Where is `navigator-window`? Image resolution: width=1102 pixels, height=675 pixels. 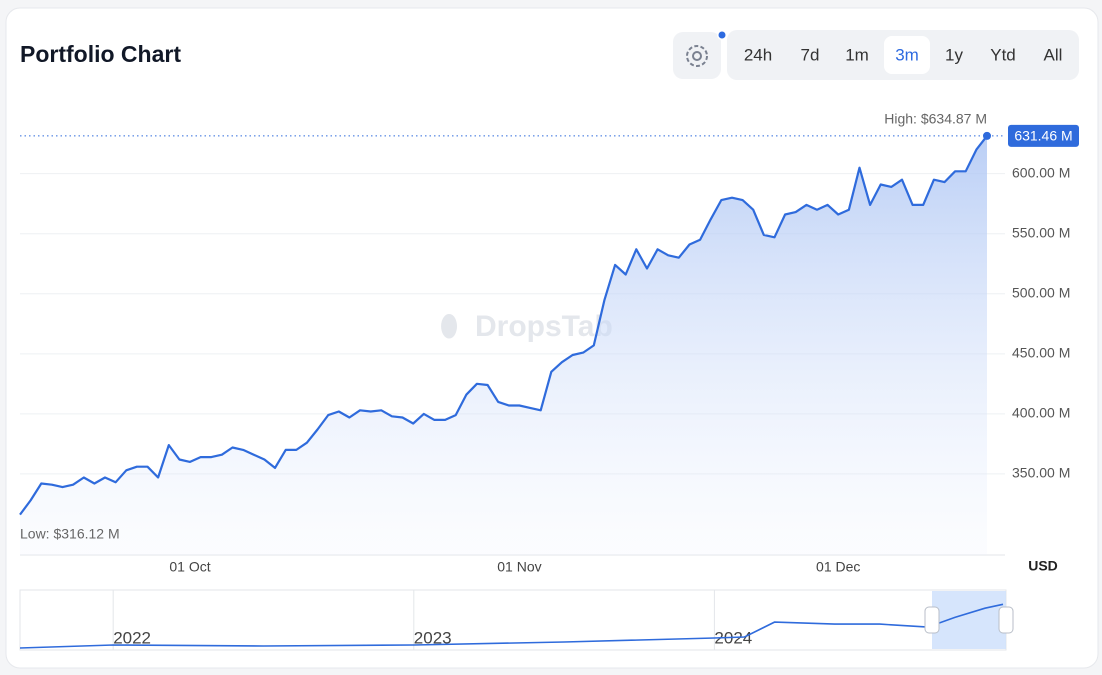
navigator-window is located at coordinates (969, 620).